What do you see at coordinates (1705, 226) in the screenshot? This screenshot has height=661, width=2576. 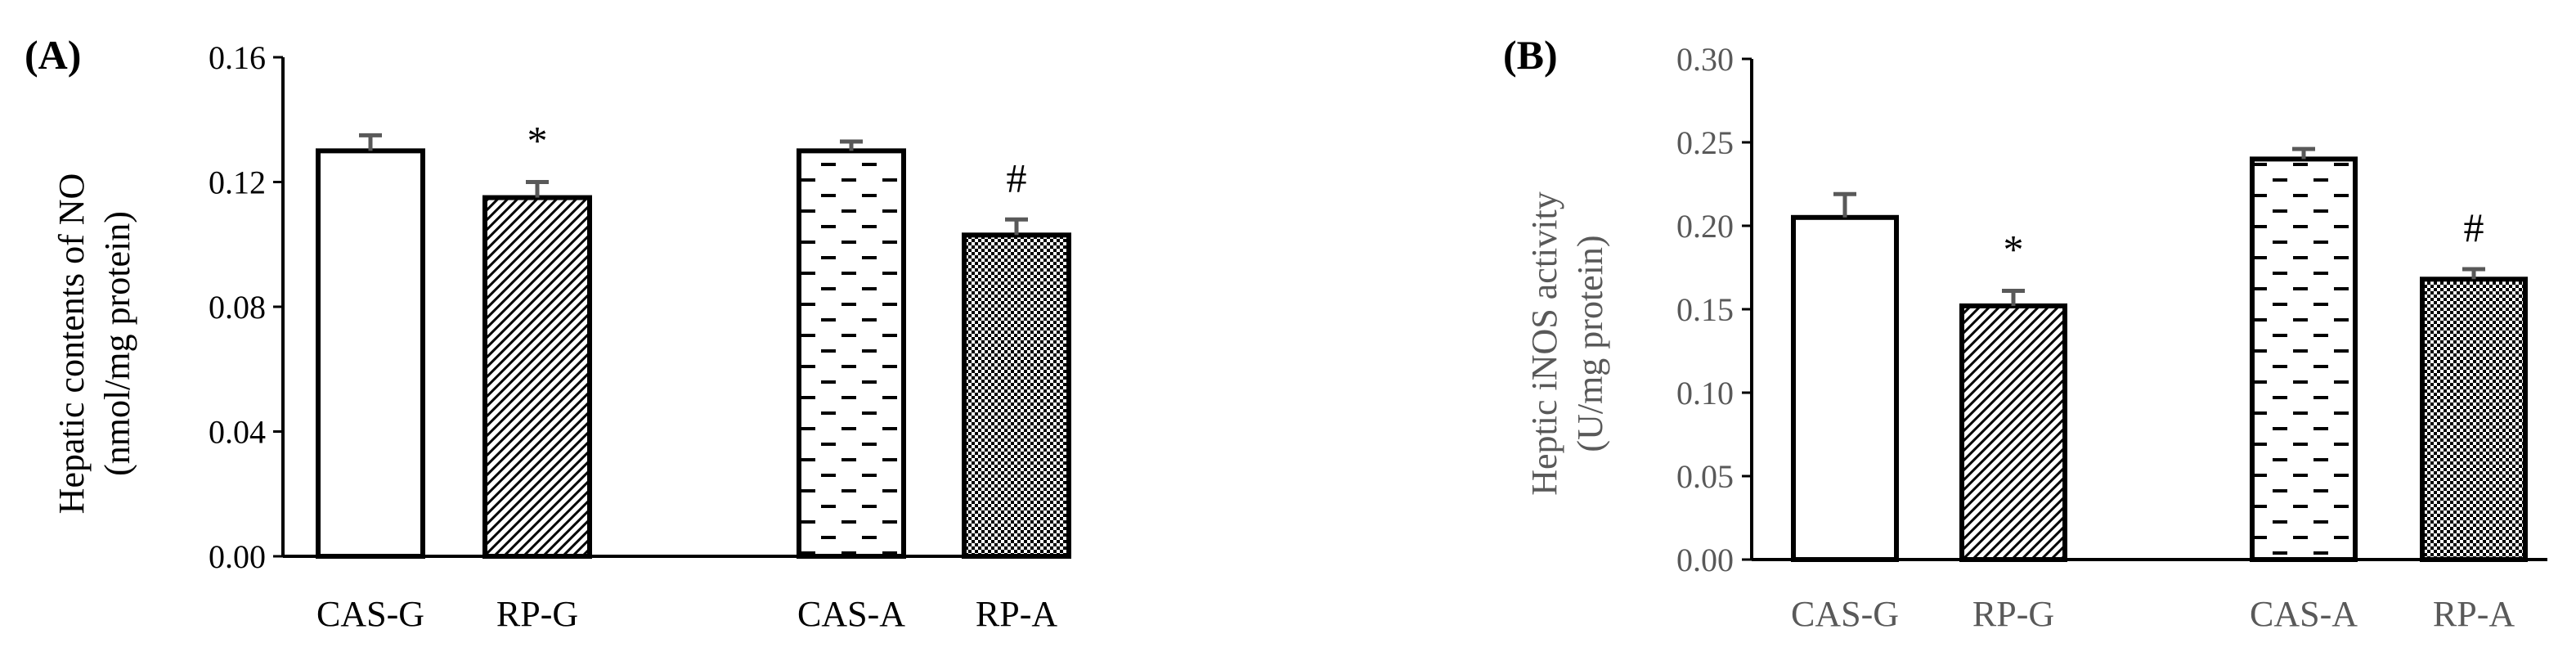 I see `panel-b-y-tick-label: 0.20` at bounding box center [1705, 226].